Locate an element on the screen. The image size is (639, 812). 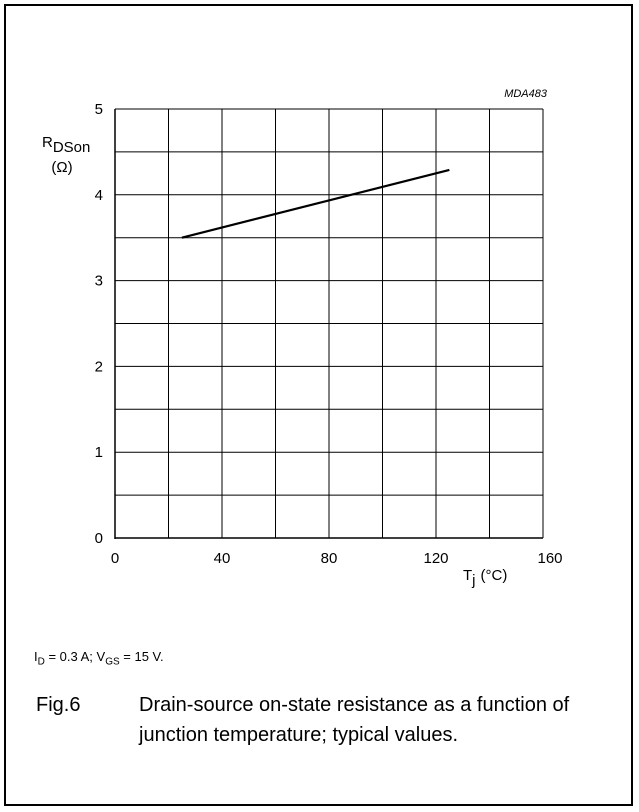
vgs-label: V is located at coordinates (101, 656).